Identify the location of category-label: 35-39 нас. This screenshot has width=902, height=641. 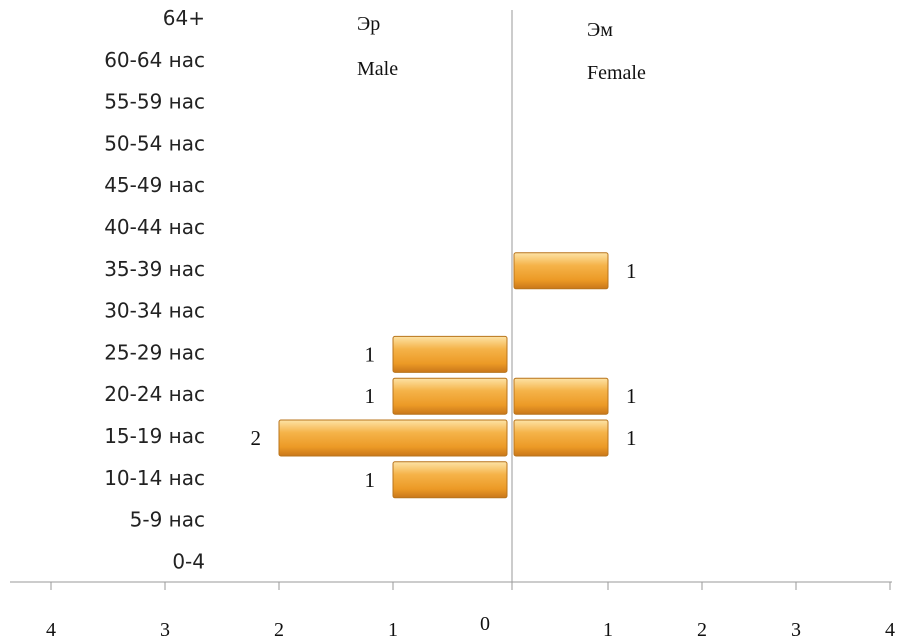
(154, 269).